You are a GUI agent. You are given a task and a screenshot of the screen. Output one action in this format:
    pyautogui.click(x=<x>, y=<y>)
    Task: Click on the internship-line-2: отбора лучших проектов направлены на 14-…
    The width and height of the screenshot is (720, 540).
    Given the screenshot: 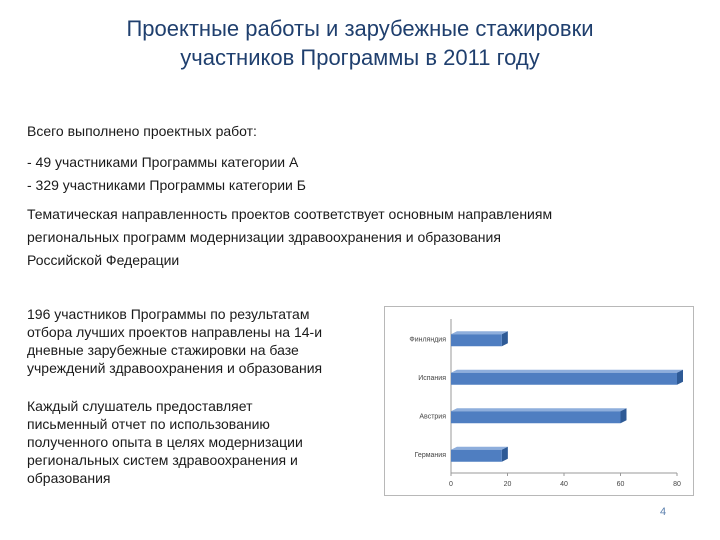 What is the action you would take?
    pyautogui.click(x=175, y=332)
    